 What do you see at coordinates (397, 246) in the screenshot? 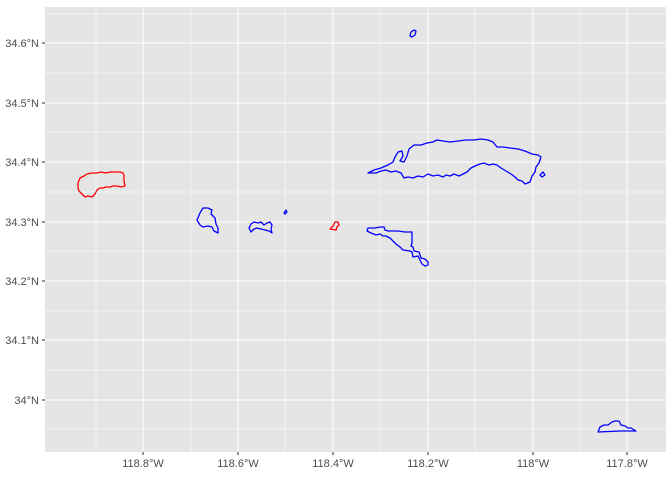
I see `blue-parcel-coast` at bounding box center [397, 246].